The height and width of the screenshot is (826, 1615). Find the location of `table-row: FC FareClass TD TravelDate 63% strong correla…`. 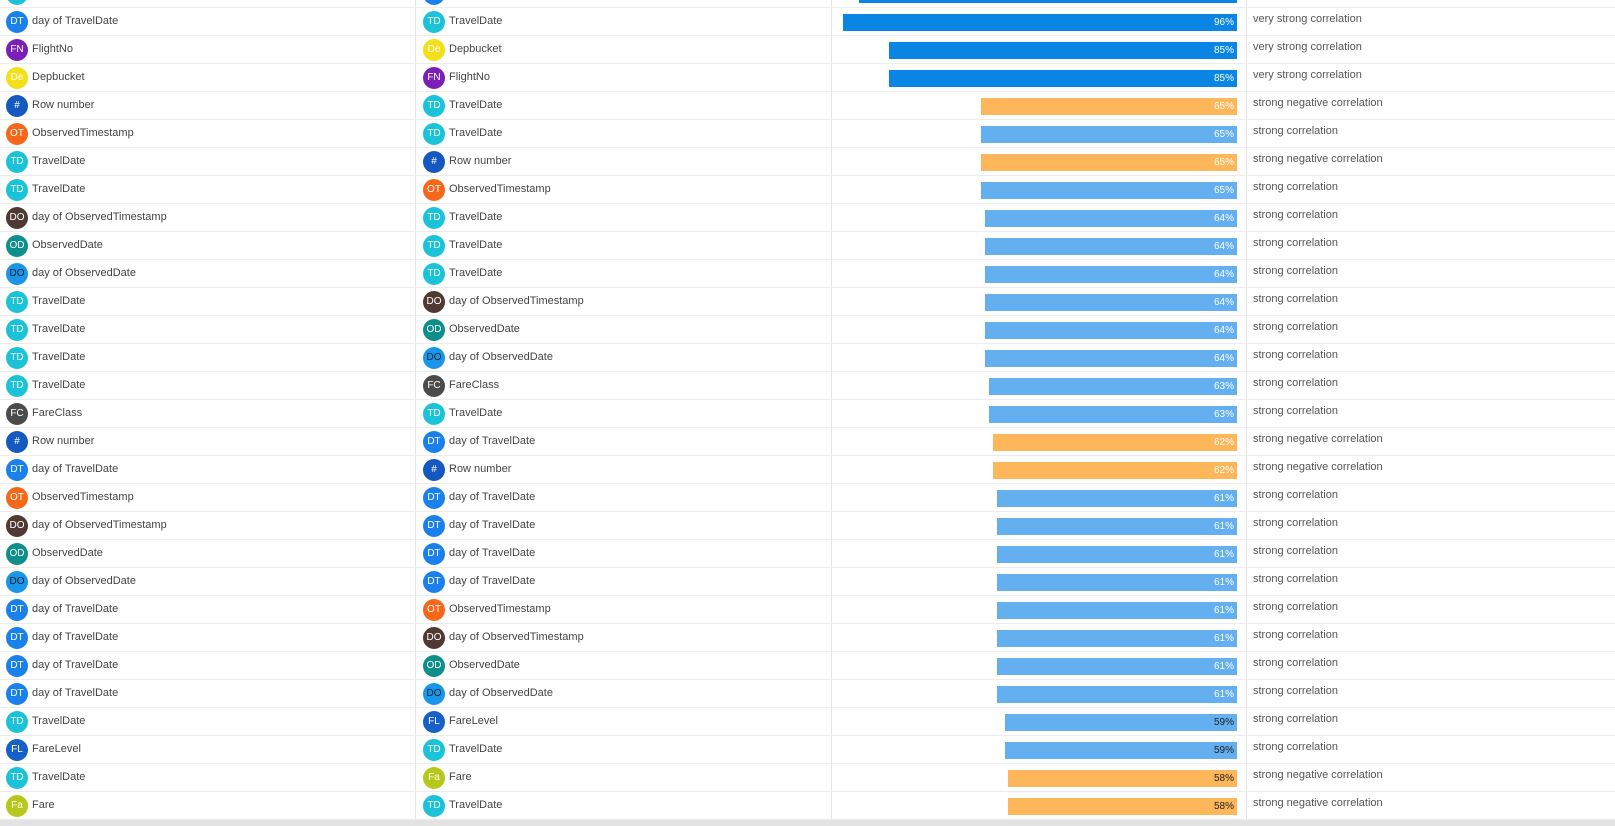

table-row: FC FareClass TD TravelDate 63% strong correla… is located at coordinates (807, 414).